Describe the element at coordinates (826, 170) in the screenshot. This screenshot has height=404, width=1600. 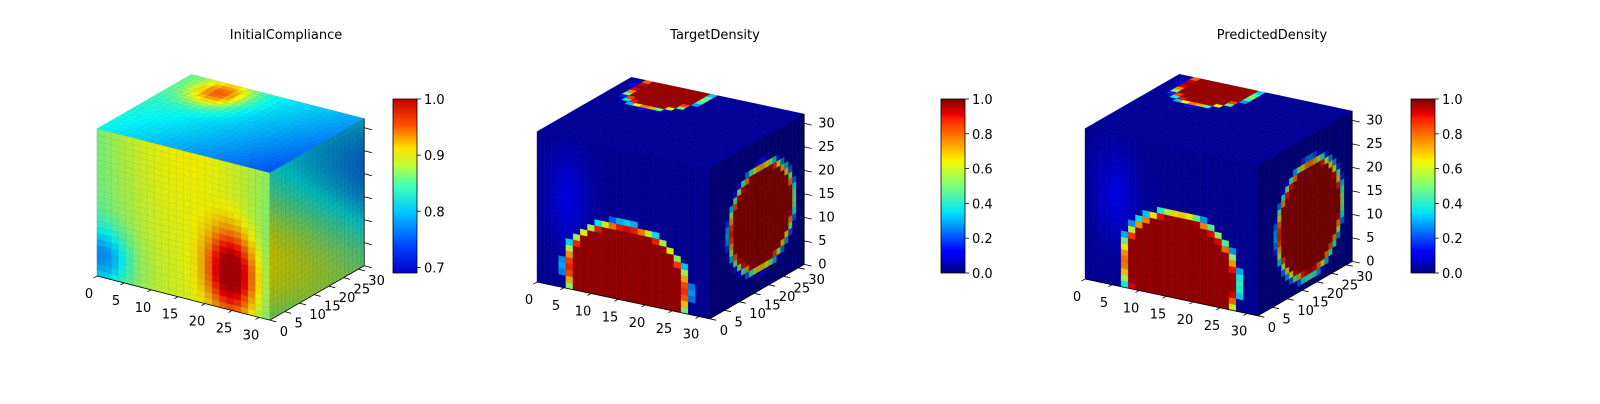
I see `z-tick-label: 20` at that location.